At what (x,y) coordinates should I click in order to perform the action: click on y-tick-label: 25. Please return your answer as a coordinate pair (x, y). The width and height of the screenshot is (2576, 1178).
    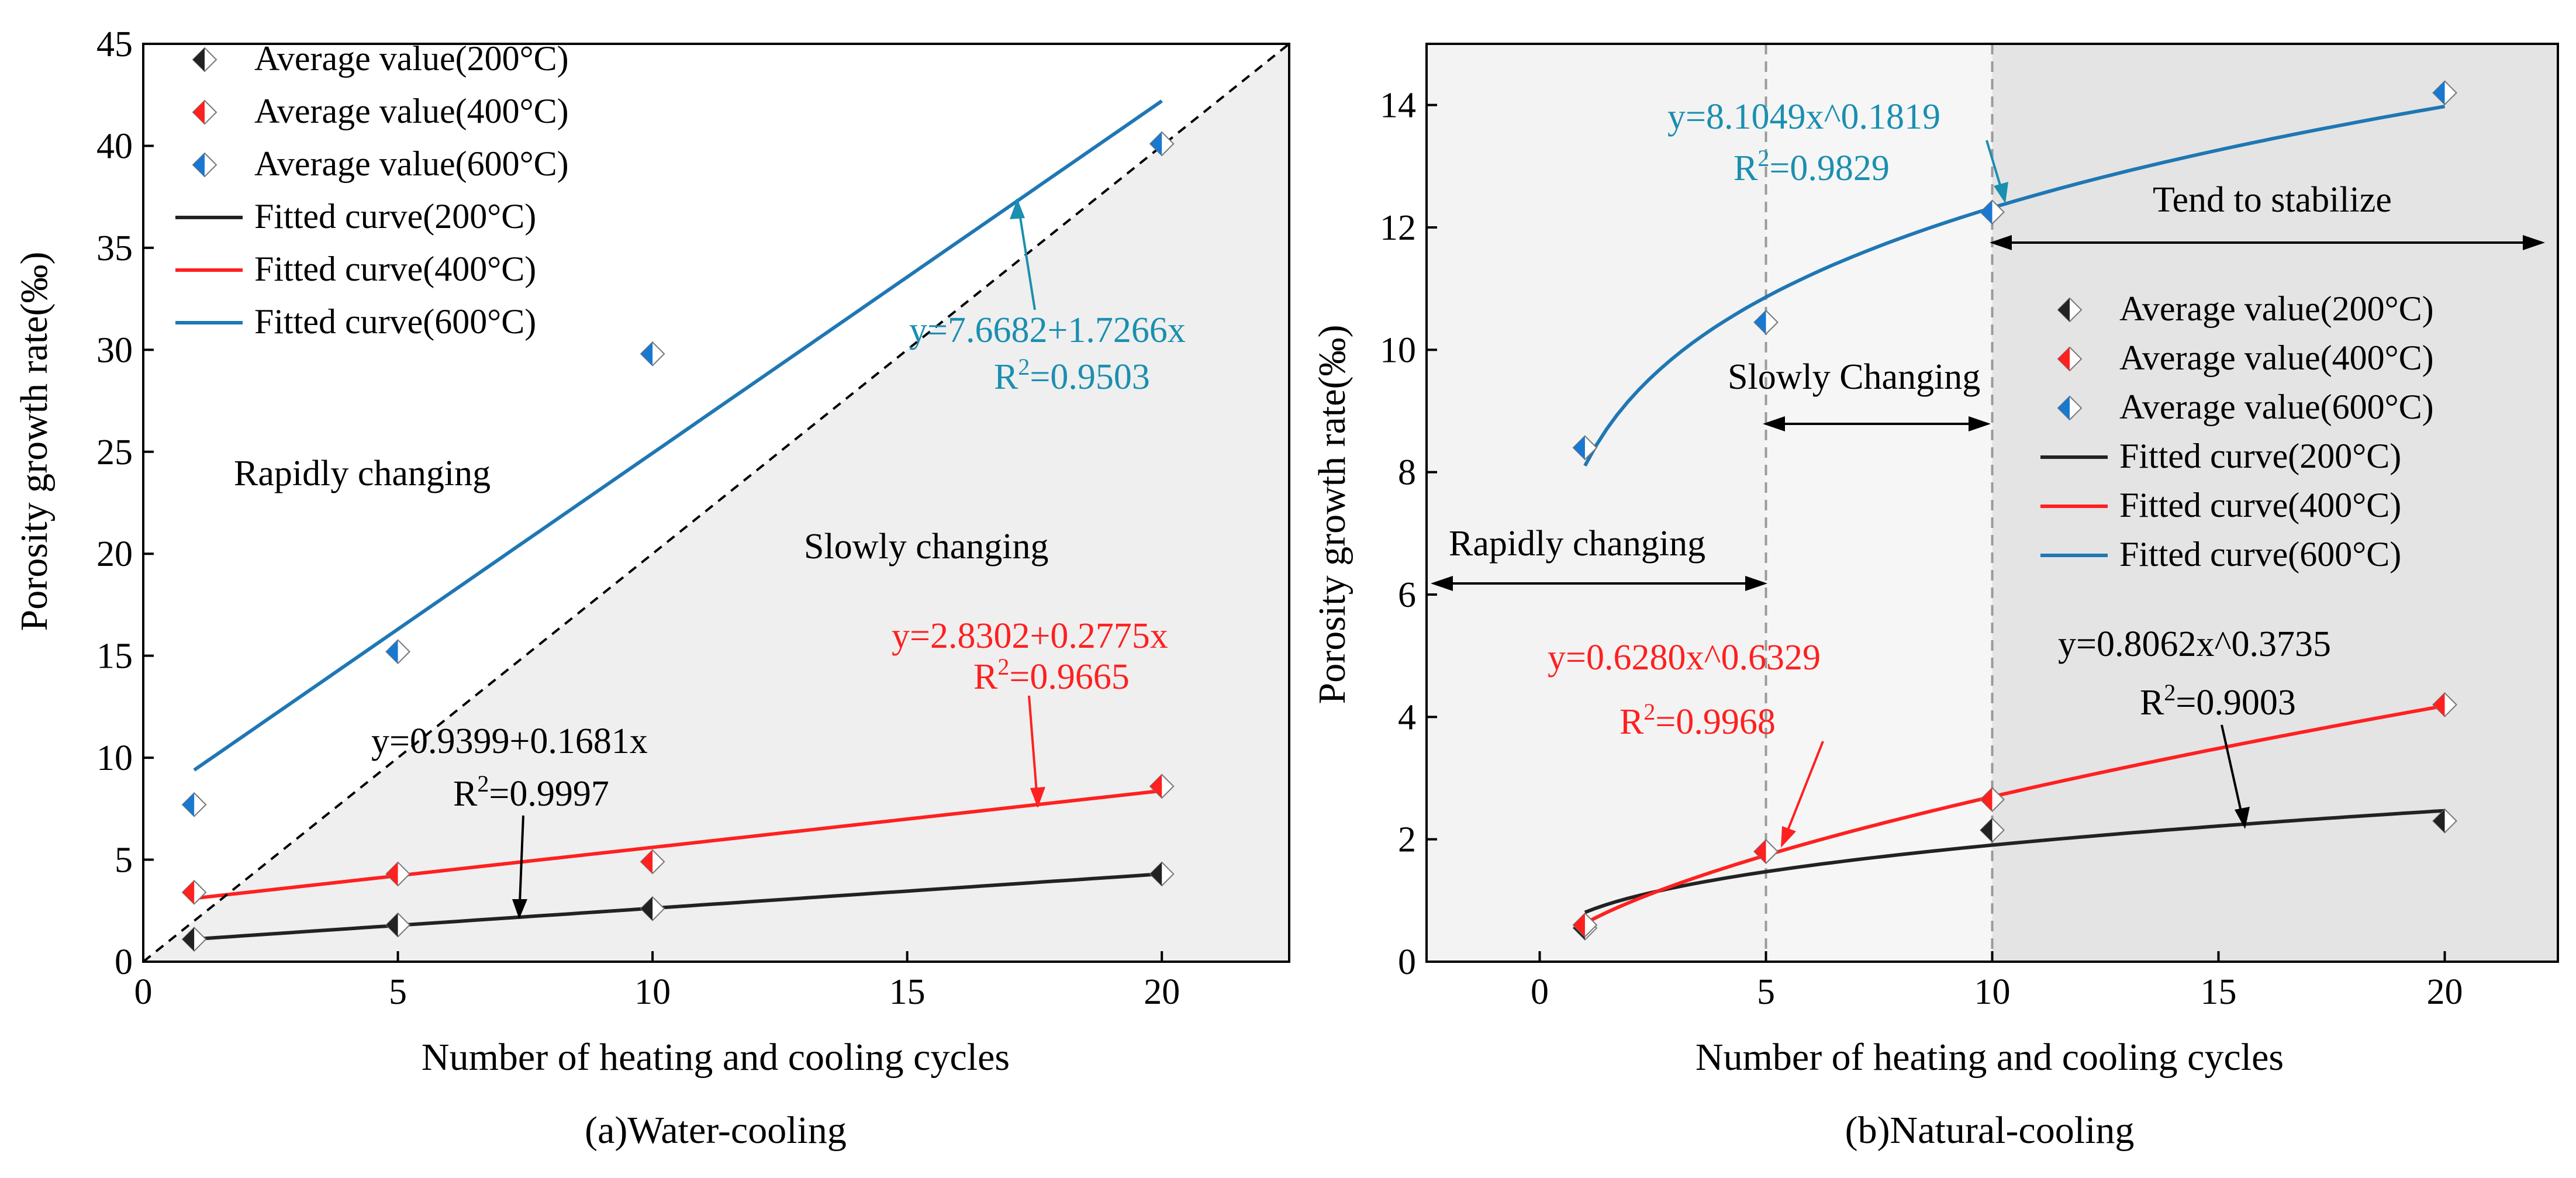
    Looking at the image, I should click on (115, 453).